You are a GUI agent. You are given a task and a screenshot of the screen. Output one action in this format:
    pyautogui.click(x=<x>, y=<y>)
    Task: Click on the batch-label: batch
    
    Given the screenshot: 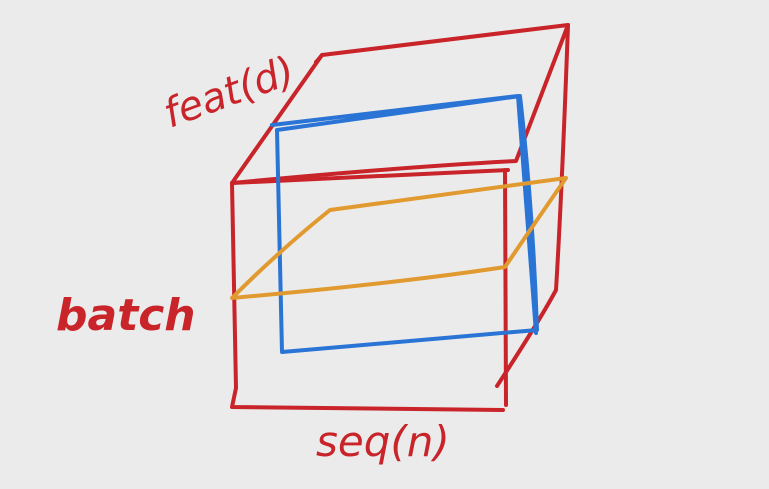 What is the action you would take?
    pyautogui.click(x=126, y=315)
    